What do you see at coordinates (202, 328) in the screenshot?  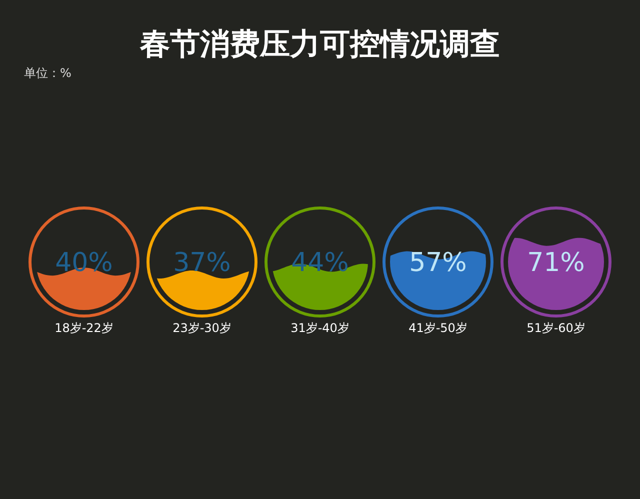 I see `category-label: 23岁-30岁` at bounding box center [202, 328].